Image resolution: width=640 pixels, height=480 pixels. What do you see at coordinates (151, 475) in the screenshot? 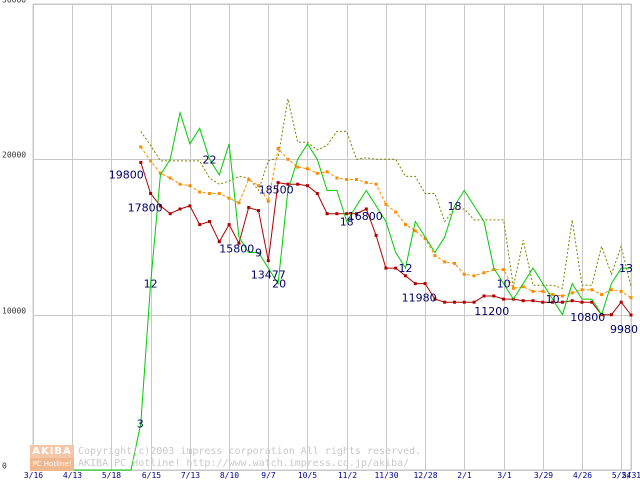
I see `x-tick-label: 6/15` at bounding box center [151, 475].